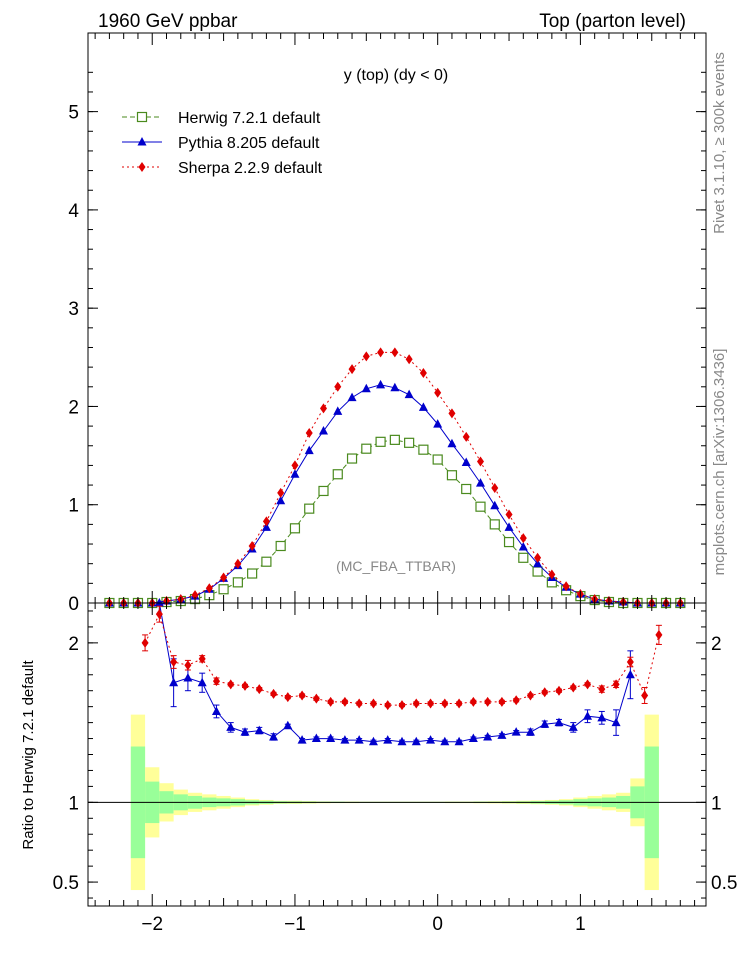 The image size is (746, 972). What do you see at coordinates (437, 924) in the screenshot?
I see `ratio-xtick-label: 0` at bounding box center [437, 924].